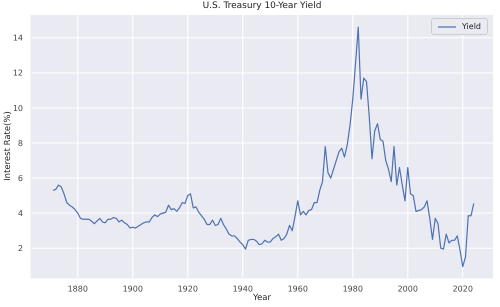 The width and height of the screenshot is (500, 307). What do you see at coordinates (262, 298) in the screenshot?
I see `x-axis-title: Year` at bounding box center [262, 298].